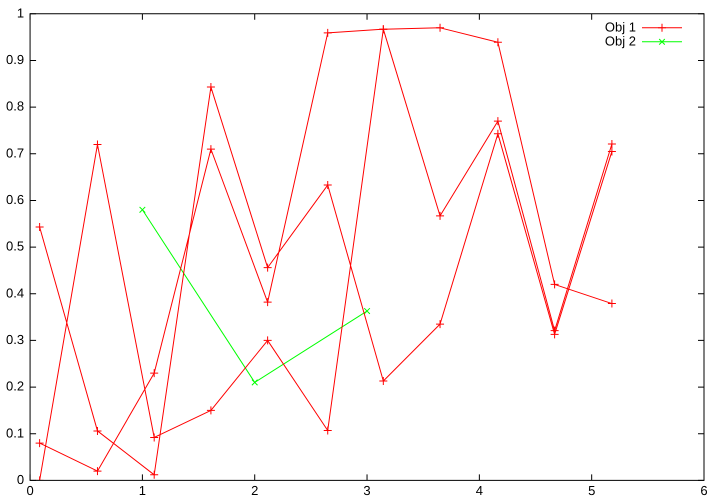 The height and width of the screenshot is (504, 720). What do you see at coordinates (15, 292) in the screenshot?
I see `y-tick-label: 0.4` at bounding box center [15, 292].